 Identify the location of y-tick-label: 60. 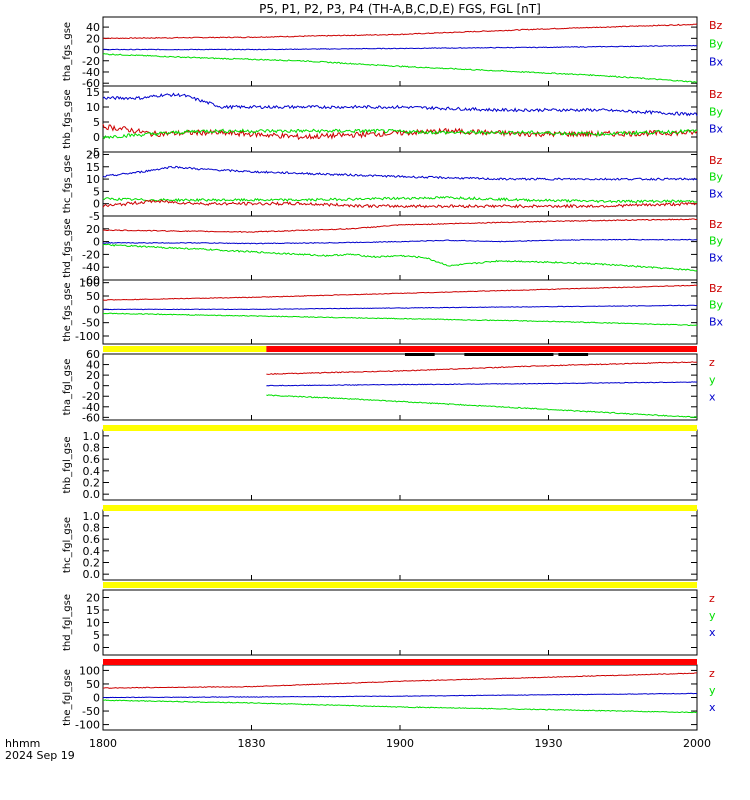
(93, 354).